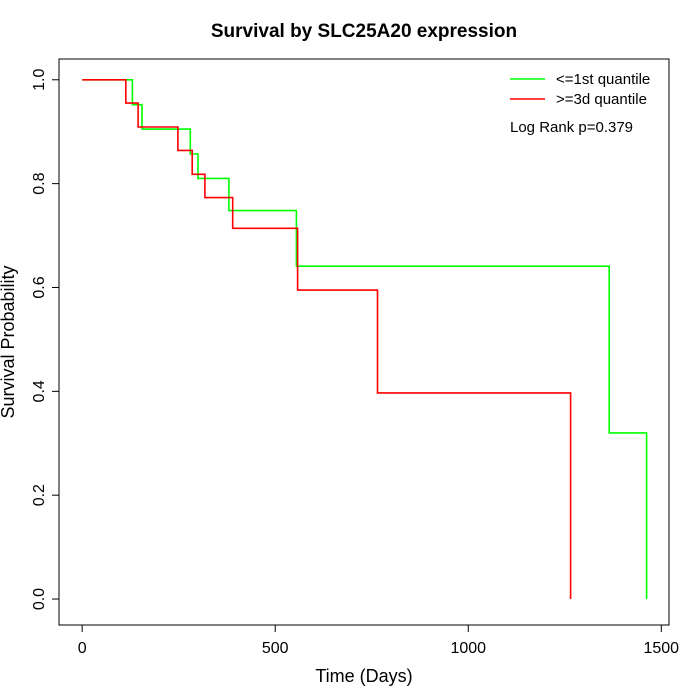 This screenshot has width=700, height=700. What do you see at coordinates (363, 676) in the screenshot?
I see `x-axis-label: Time (Days)` at bounding box center [363, 676].